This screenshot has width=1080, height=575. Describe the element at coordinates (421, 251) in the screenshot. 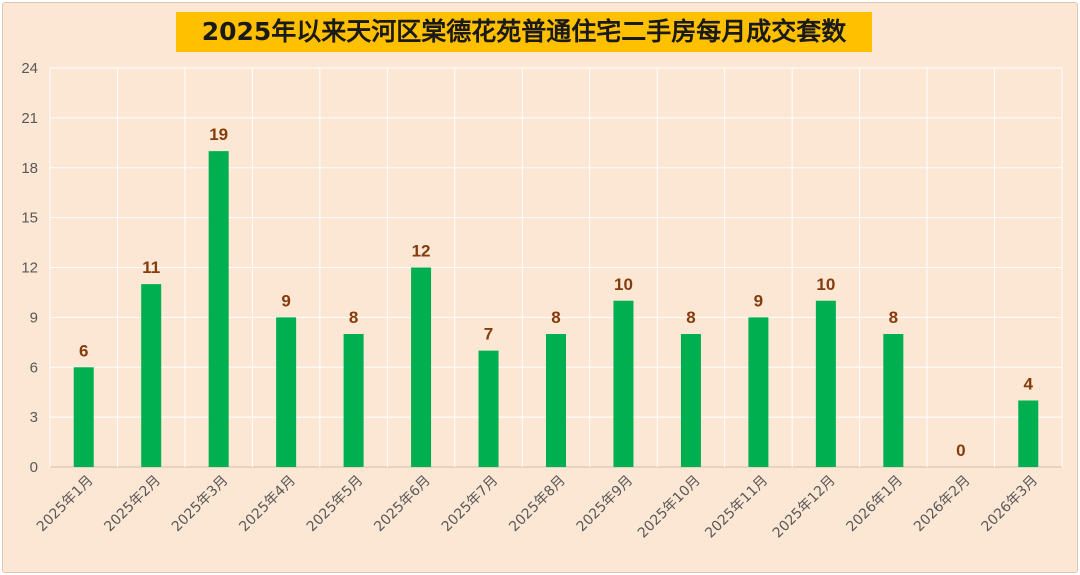

I see `data-label: 12` at that location.